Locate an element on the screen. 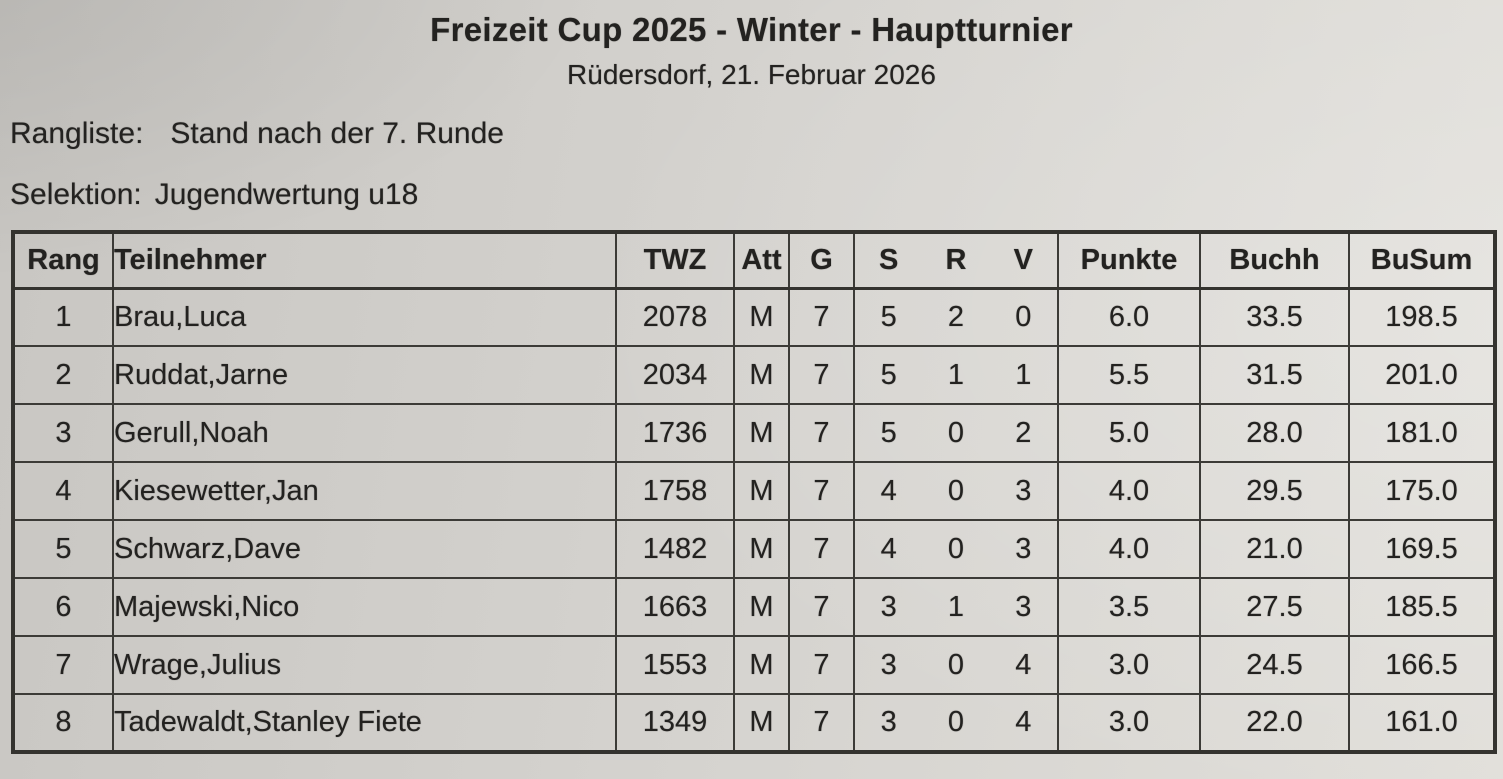  cell-buchh: 33.5 is located at coordinates (1274, 317).